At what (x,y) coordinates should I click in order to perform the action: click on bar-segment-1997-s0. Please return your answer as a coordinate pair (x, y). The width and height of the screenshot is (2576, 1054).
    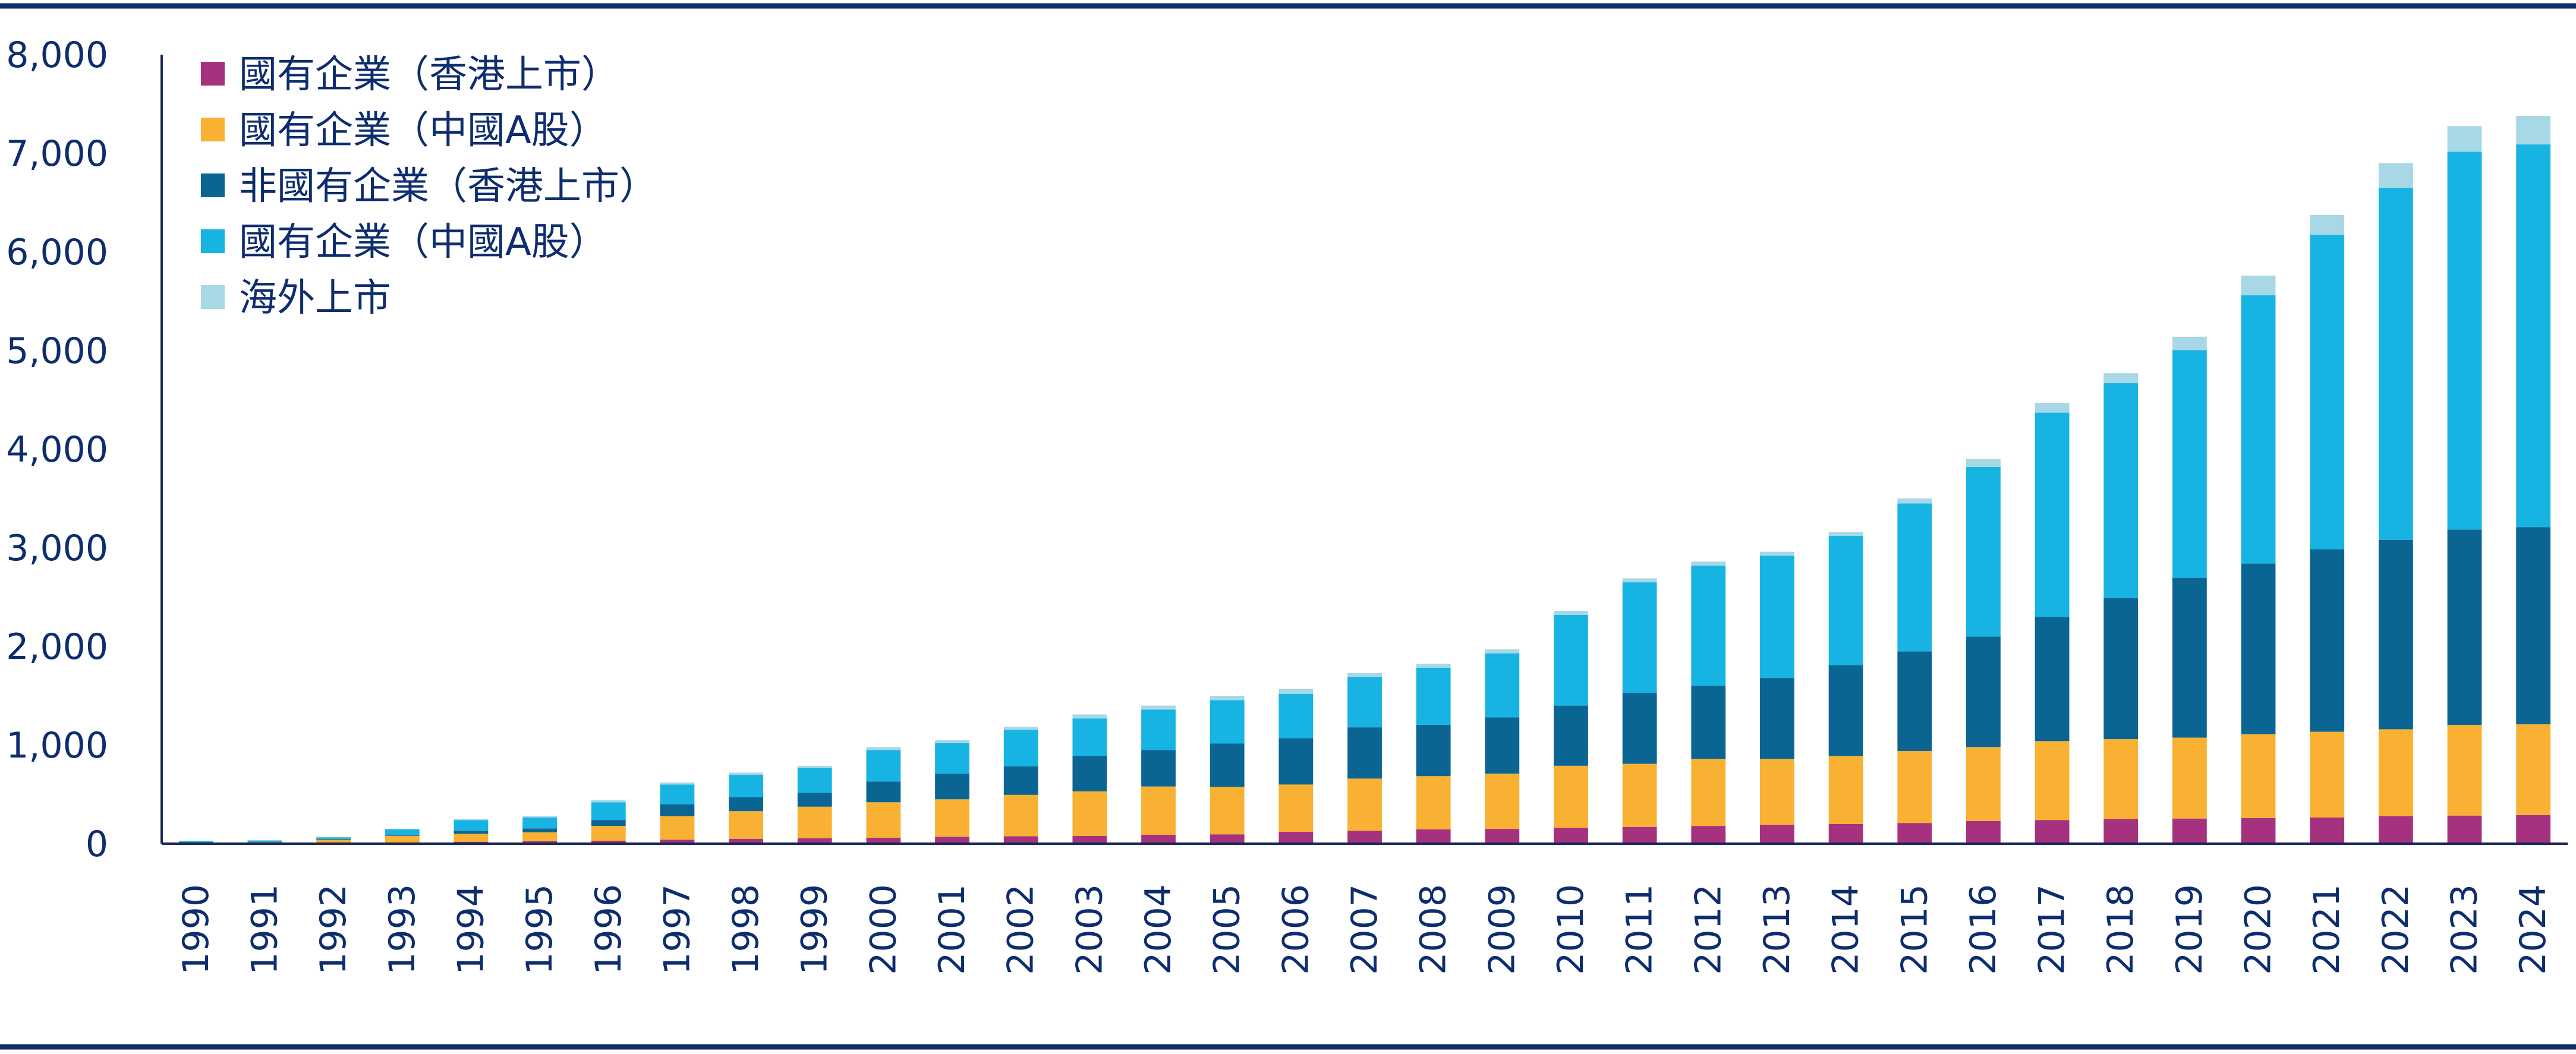
    Looking at the image, I should click on (677, 842).